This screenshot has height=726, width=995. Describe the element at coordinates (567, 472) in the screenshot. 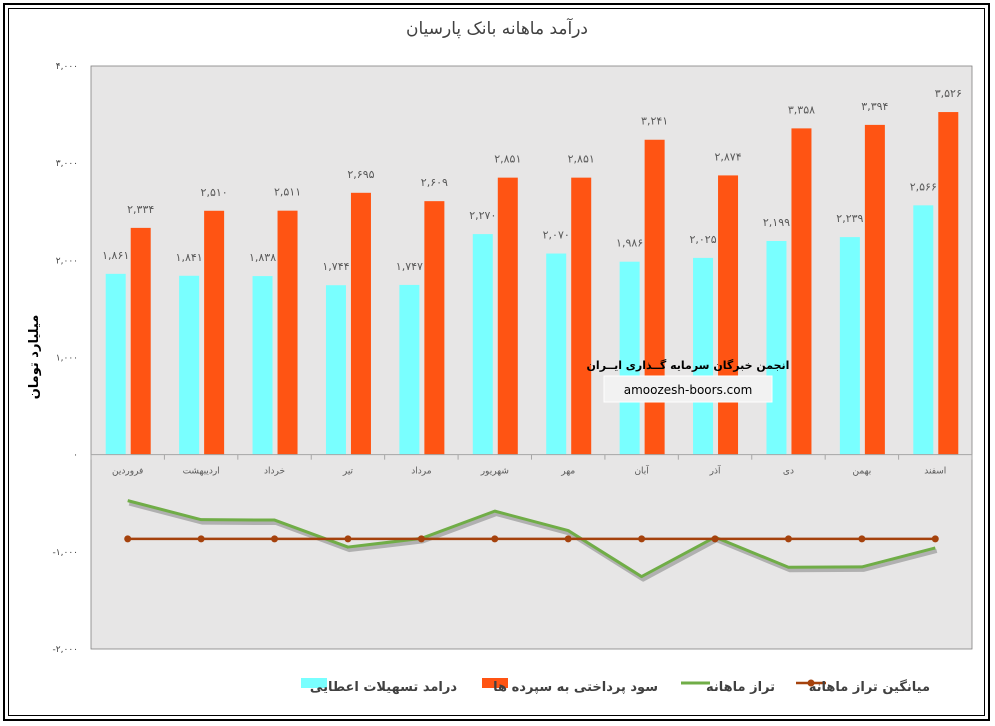

I see `x-tick-label: مهر` at that location.